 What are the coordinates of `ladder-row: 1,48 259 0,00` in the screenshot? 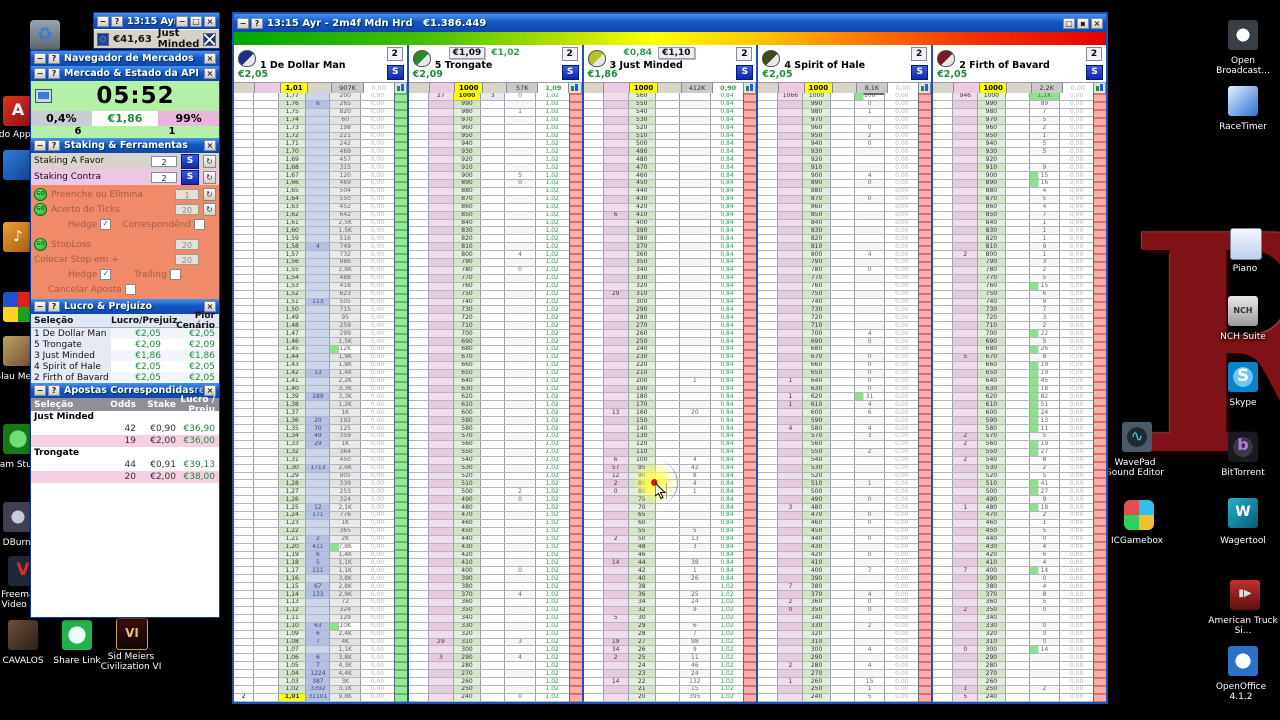 It's located at (314, 326).